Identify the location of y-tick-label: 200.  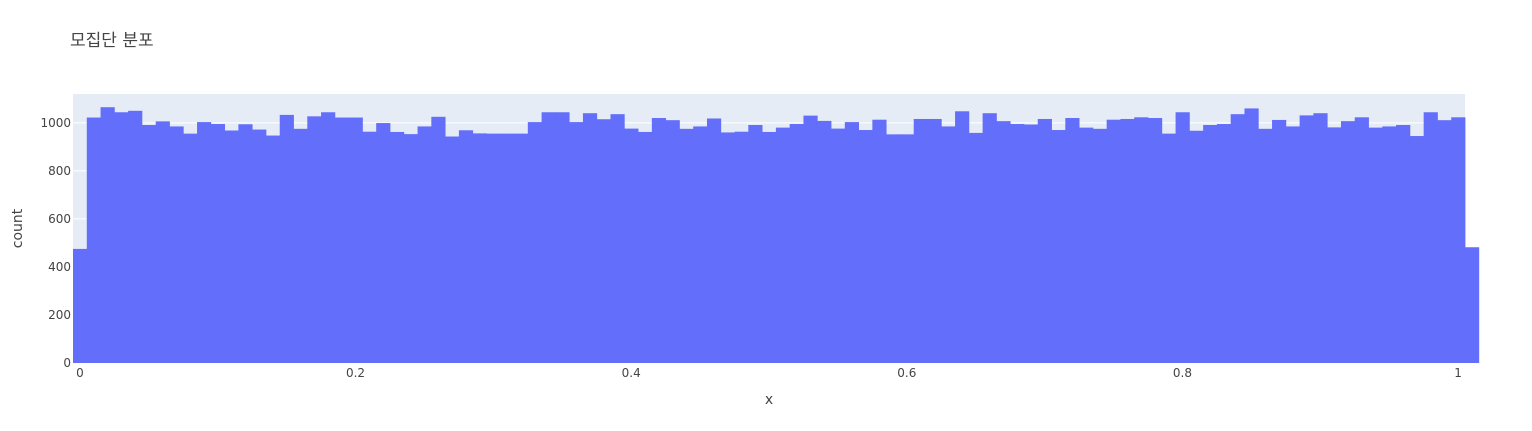
(59, 315).